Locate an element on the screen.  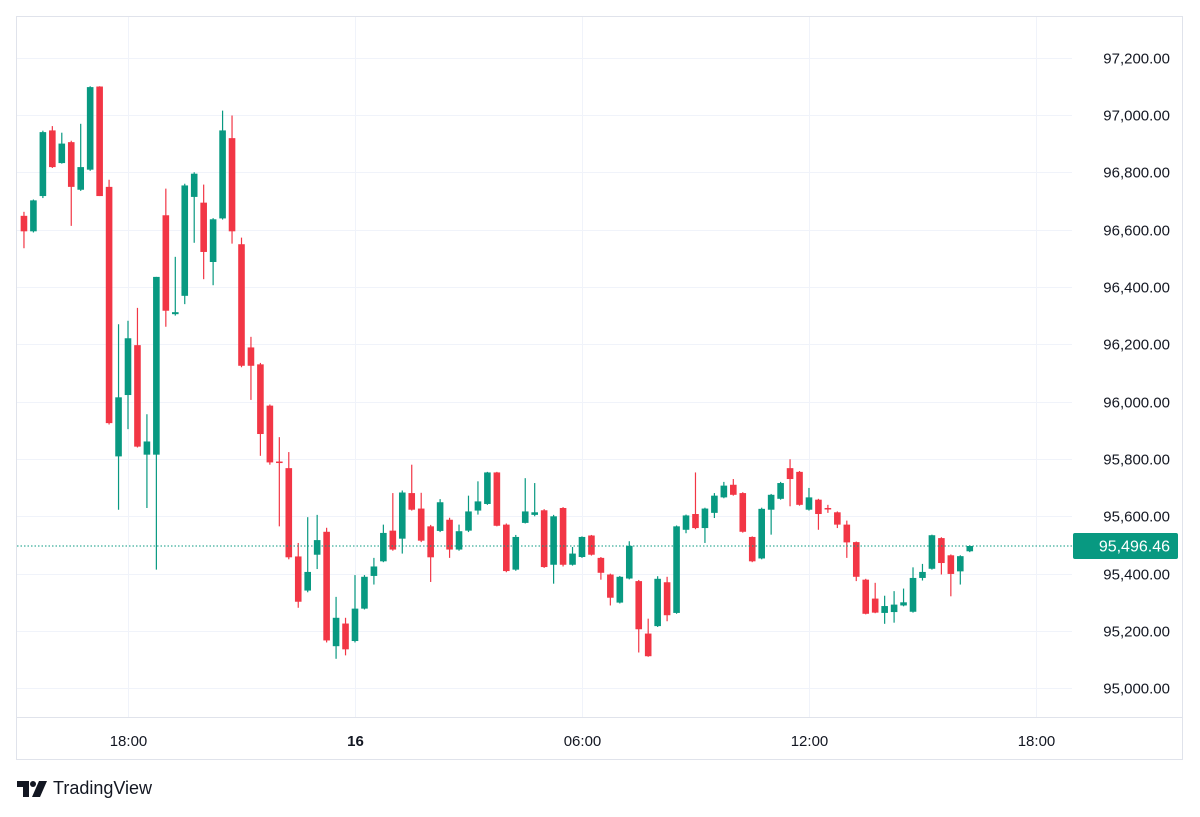
last-price-label: 95,496.46 is located at coordinates (1134, 546).